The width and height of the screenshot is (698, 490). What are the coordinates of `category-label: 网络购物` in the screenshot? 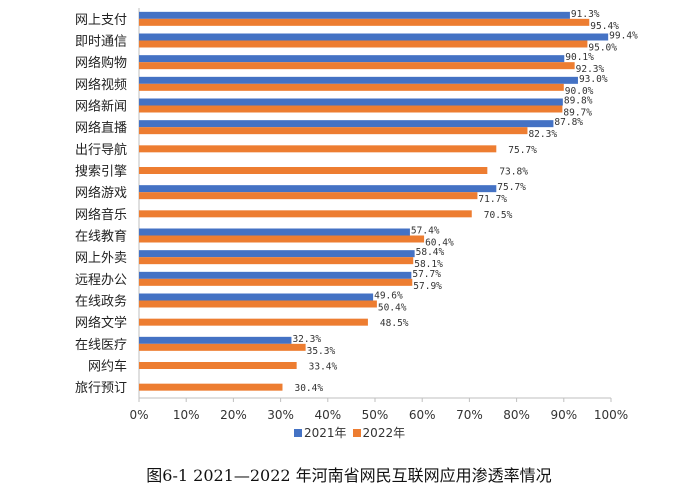 It's located at (101, 63).